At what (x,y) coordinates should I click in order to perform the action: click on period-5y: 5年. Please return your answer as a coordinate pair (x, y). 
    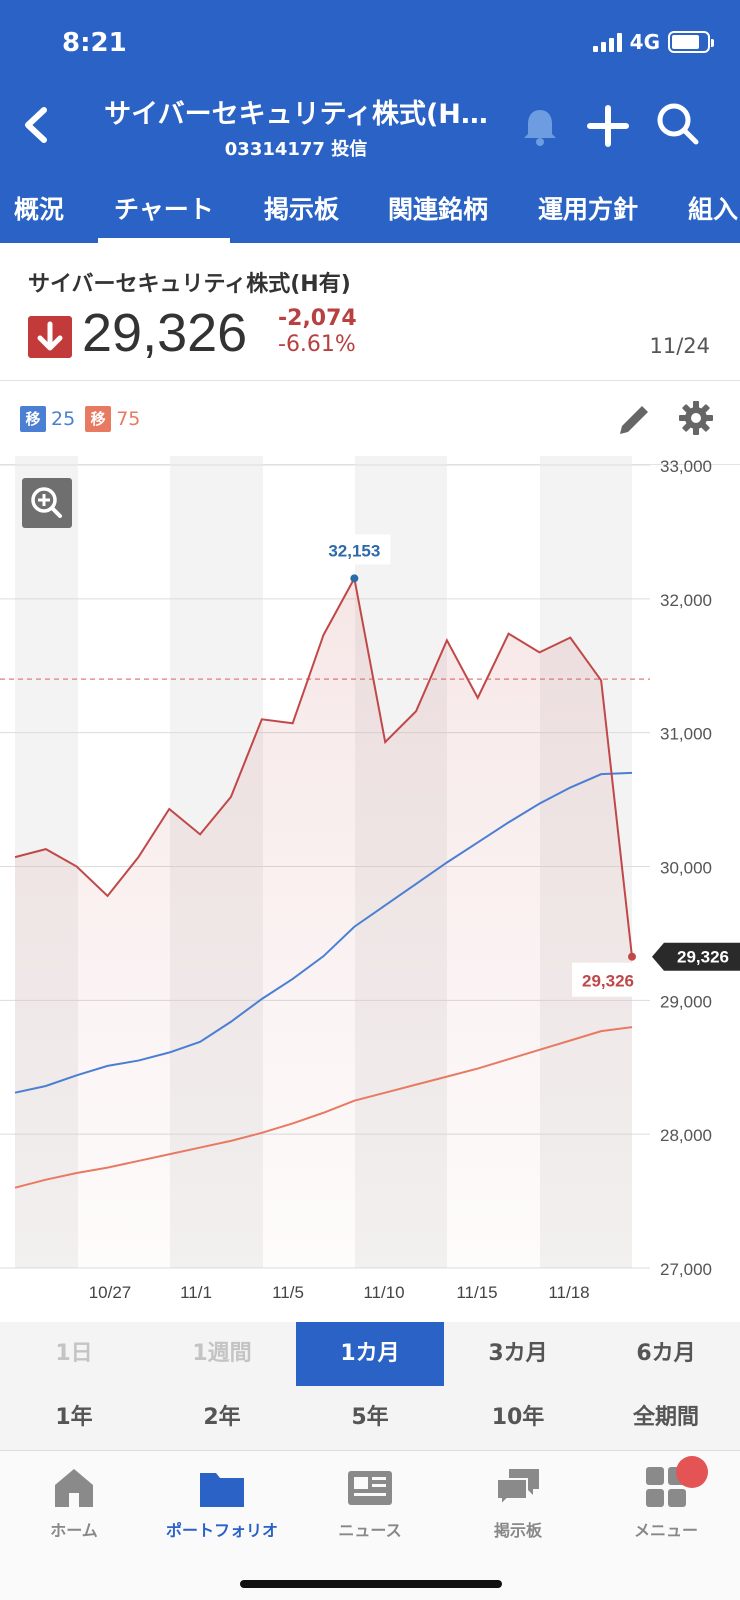
    Looking at the image, I should click on (370, 1417).